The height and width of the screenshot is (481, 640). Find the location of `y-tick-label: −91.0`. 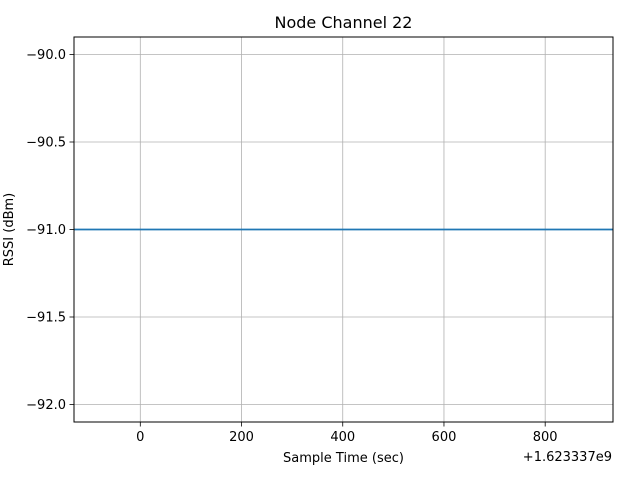

y-tick-label: −91.0 is located at coordinates (46, 230).